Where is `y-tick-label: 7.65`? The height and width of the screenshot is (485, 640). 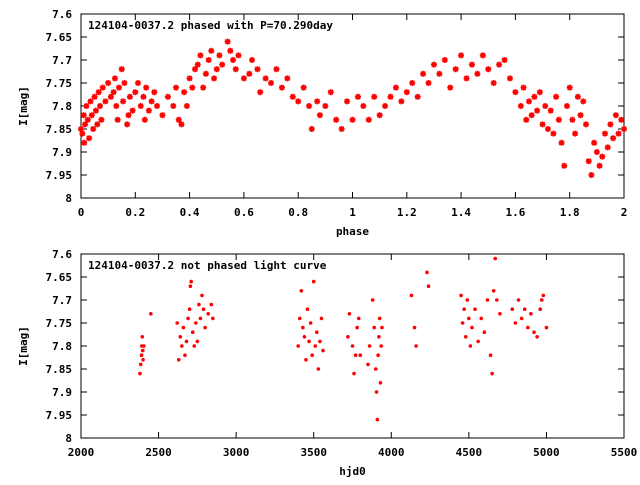 y-tick-label: 7.65 is located at coordinates (59, 277).